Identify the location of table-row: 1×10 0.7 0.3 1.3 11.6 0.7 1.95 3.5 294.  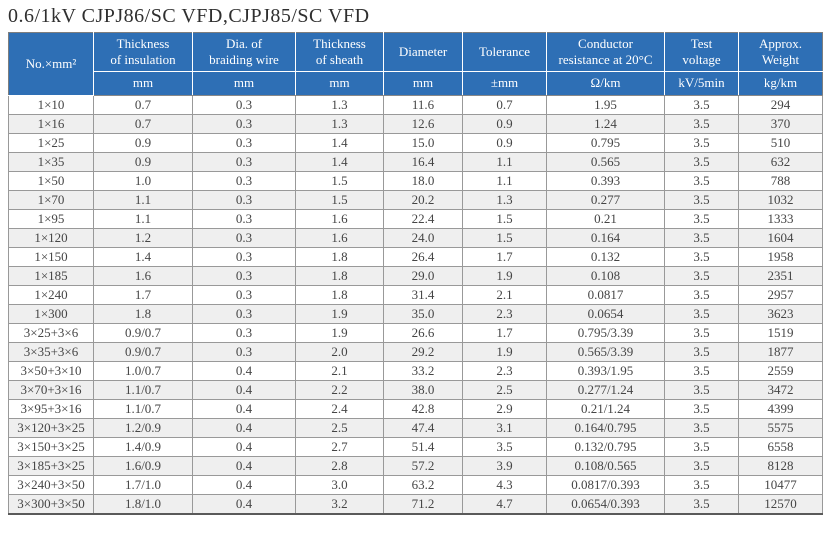
(415, 105).